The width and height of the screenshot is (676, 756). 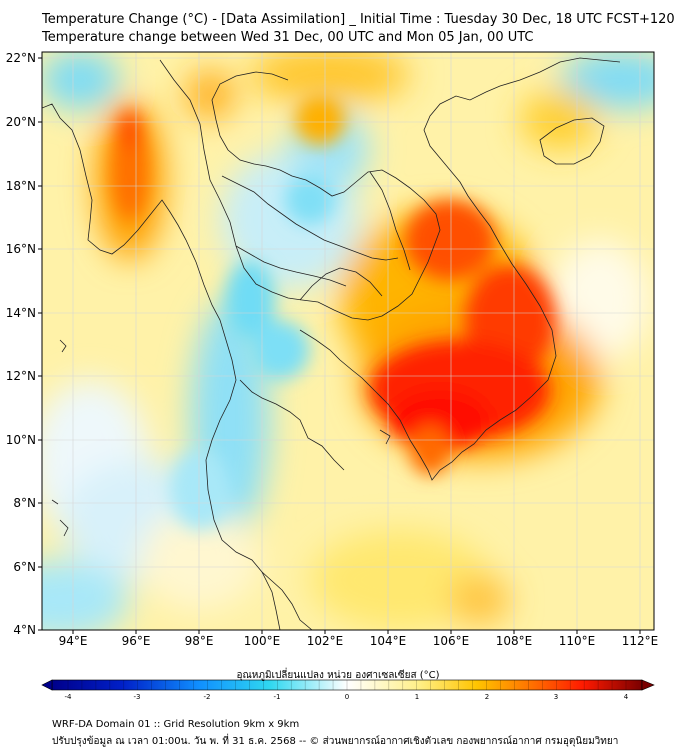 What do you see at coordinates (417, 697) in the screenshot?
I see `colorbar-tick-label: 1` at bounding box center [417, 697].